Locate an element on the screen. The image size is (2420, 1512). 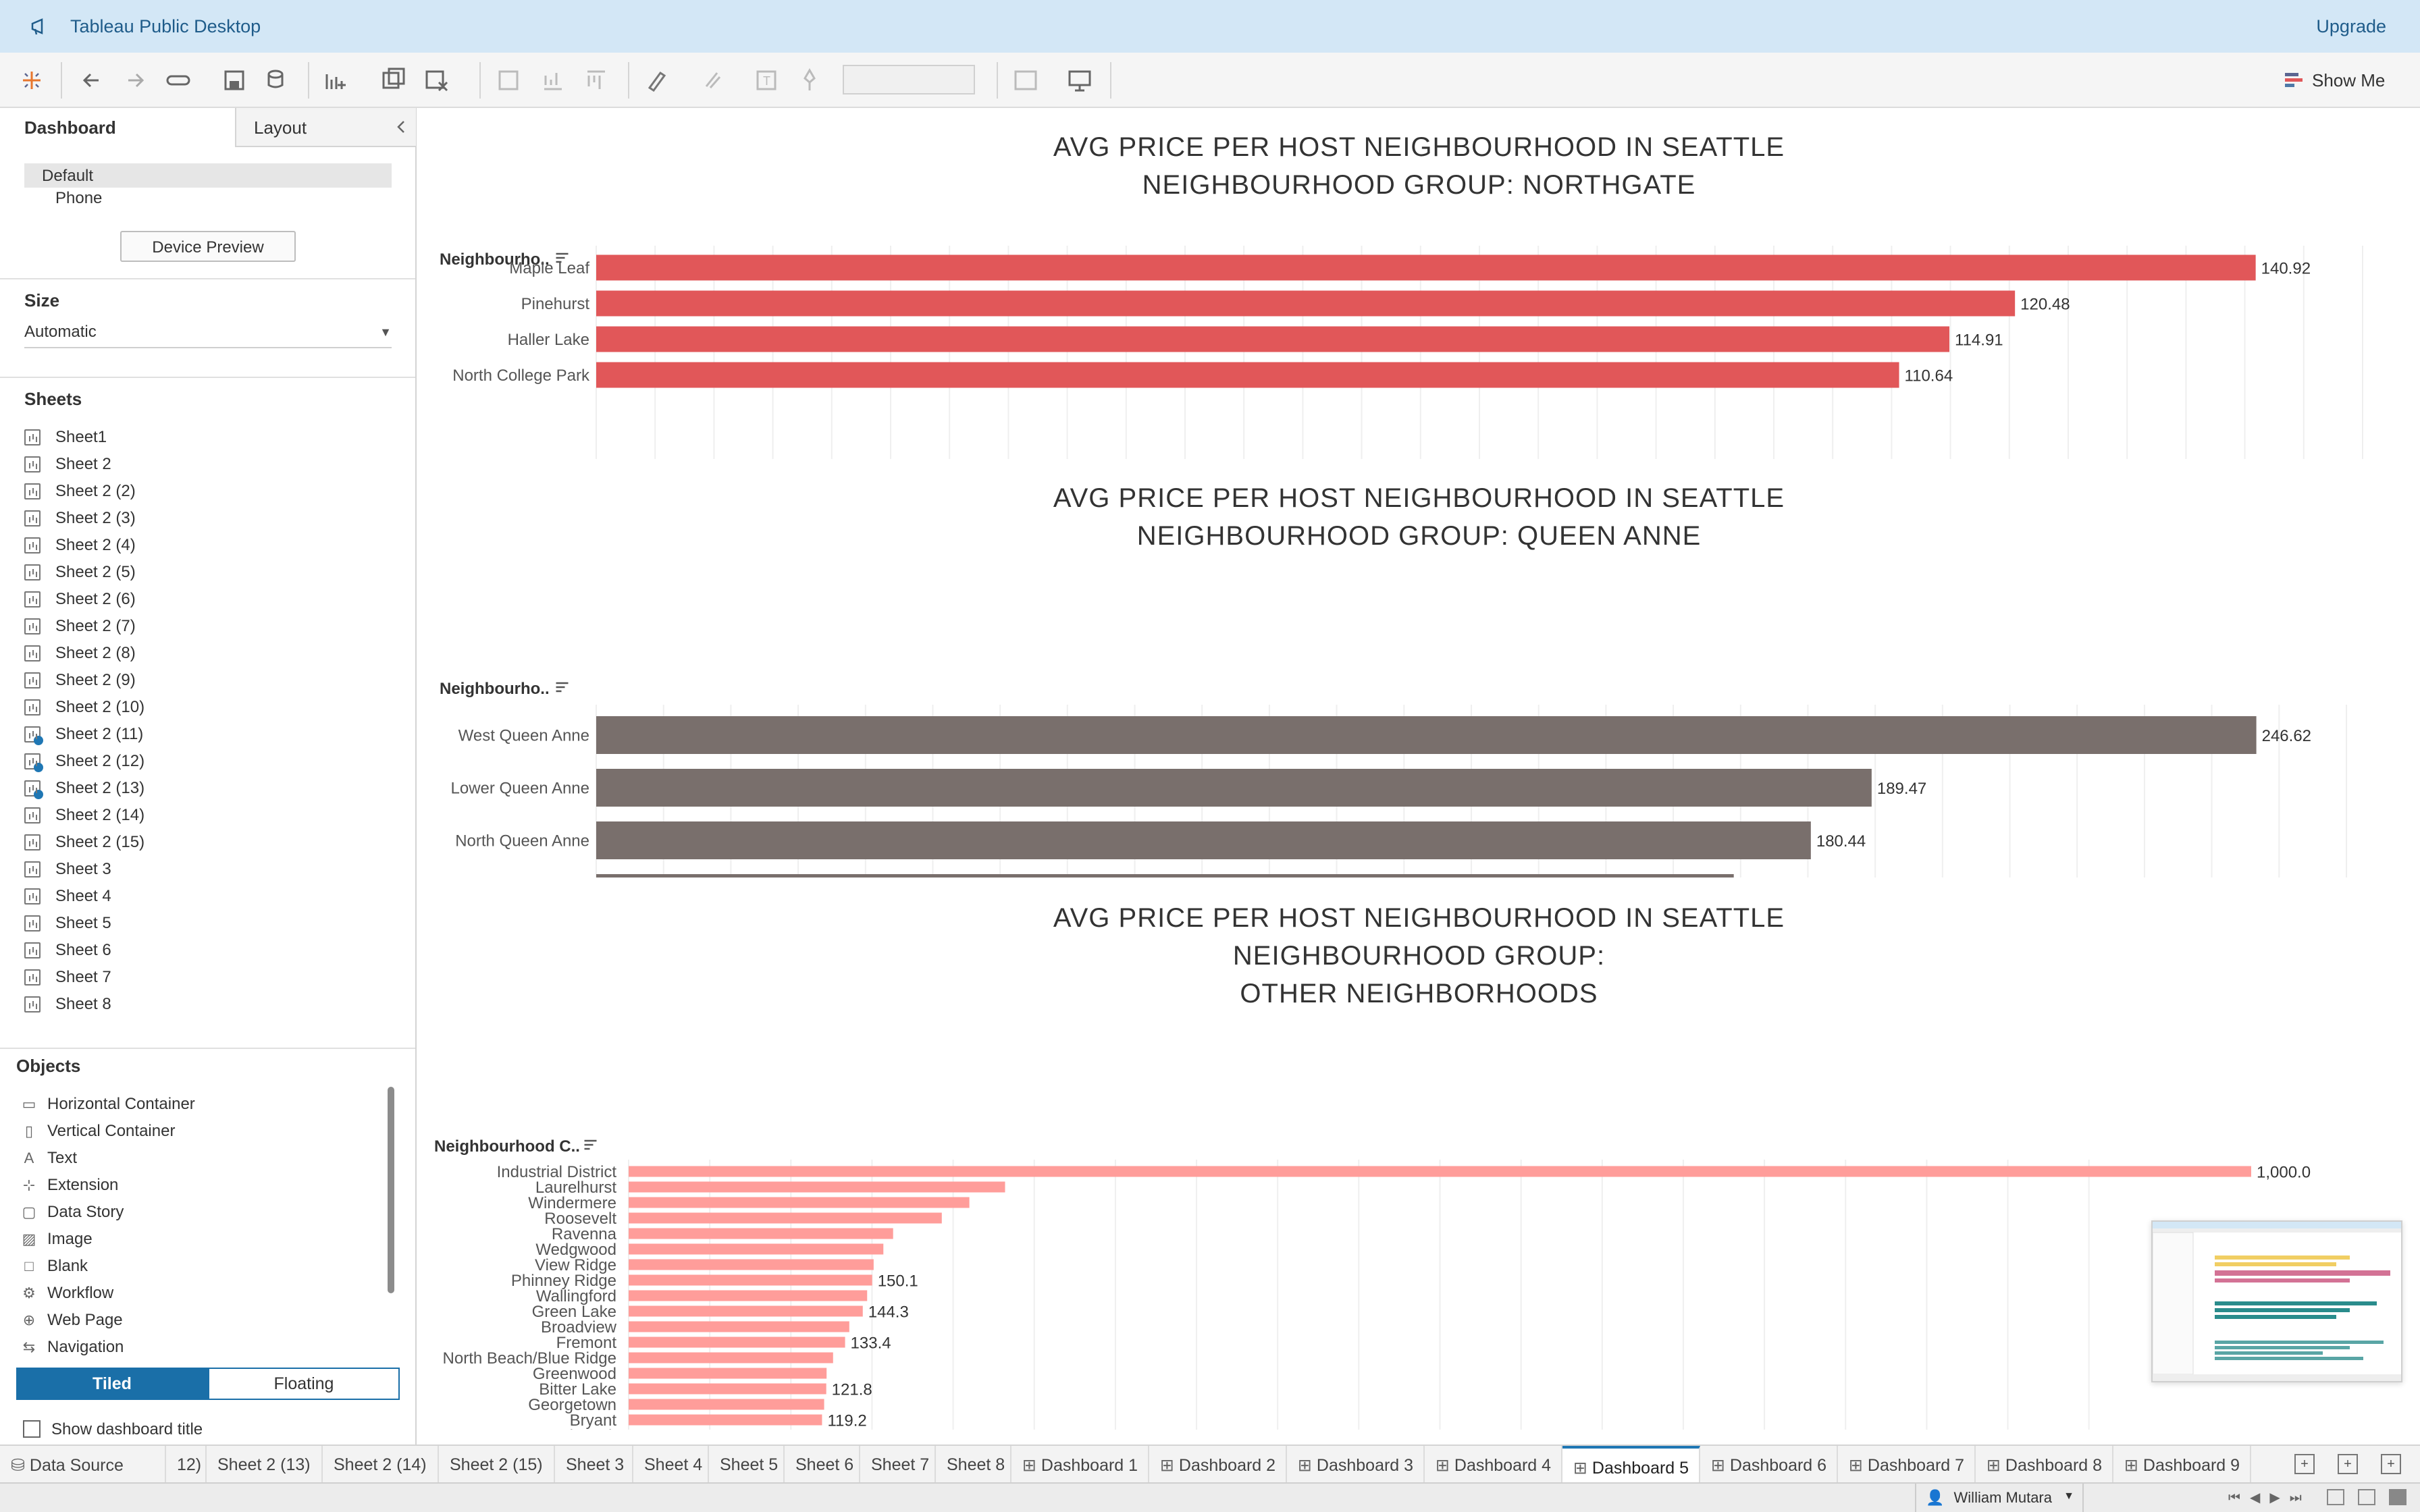
fit-dropdown is located at coordinates (909, 79).